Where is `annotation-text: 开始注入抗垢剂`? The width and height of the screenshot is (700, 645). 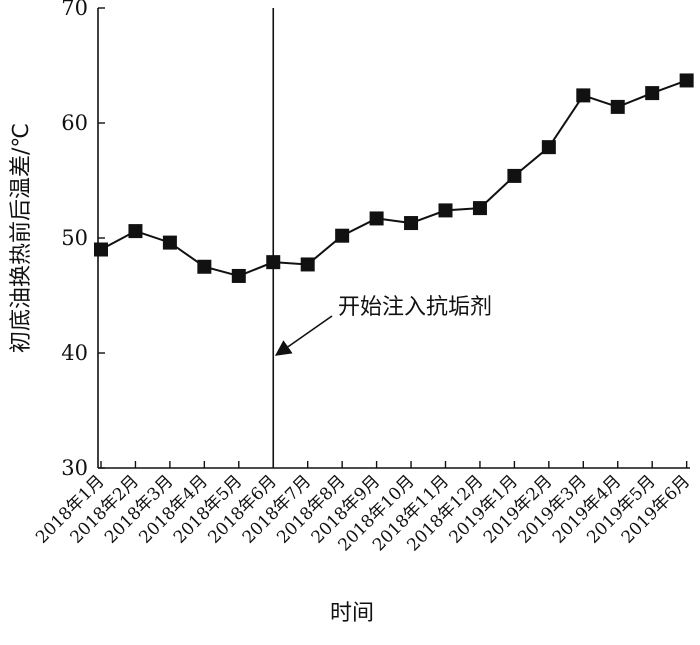 annotation-text: 开始注入抗垢剂 is located at coordinates (415, 307).